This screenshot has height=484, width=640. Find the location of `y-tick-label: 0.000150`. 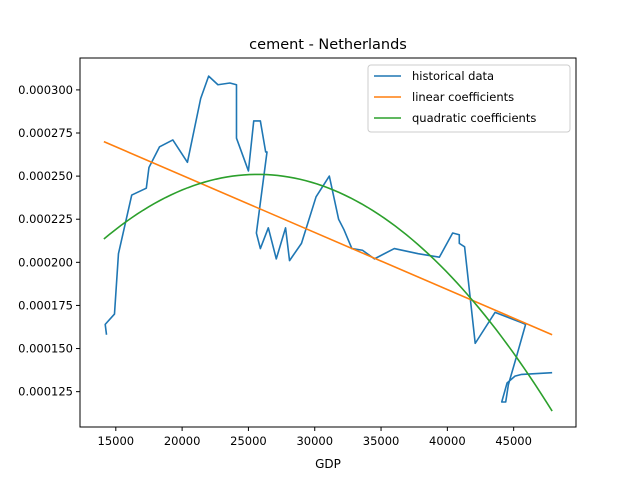

y-tick-label: 0.000150 is located at coordinates (45, 349).